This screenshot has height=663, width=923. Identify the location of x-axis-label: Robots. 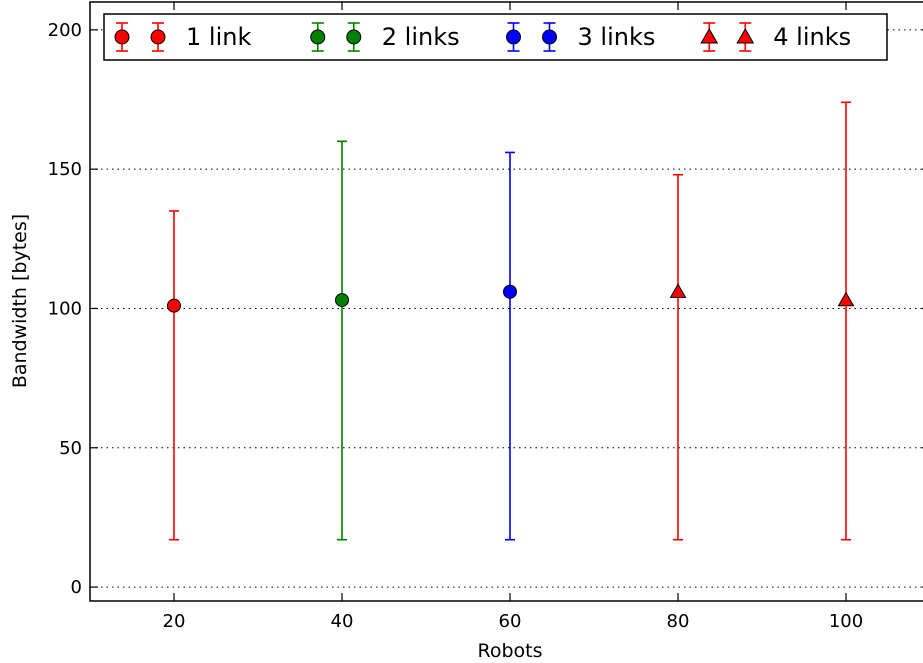
(509, 651).